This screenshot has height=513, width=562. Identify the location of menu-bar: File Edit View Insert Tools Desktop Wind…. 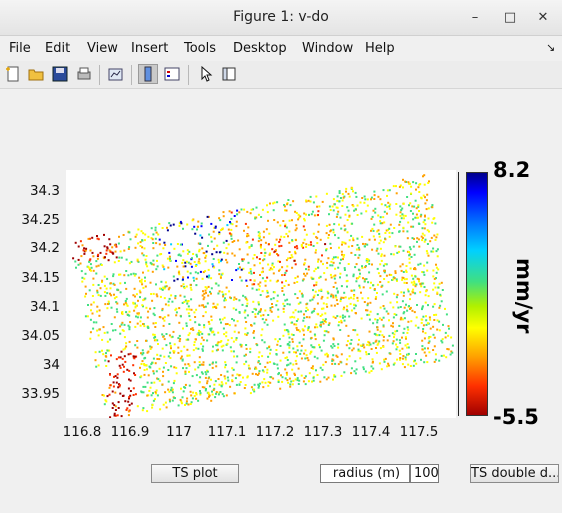
(281, 49).